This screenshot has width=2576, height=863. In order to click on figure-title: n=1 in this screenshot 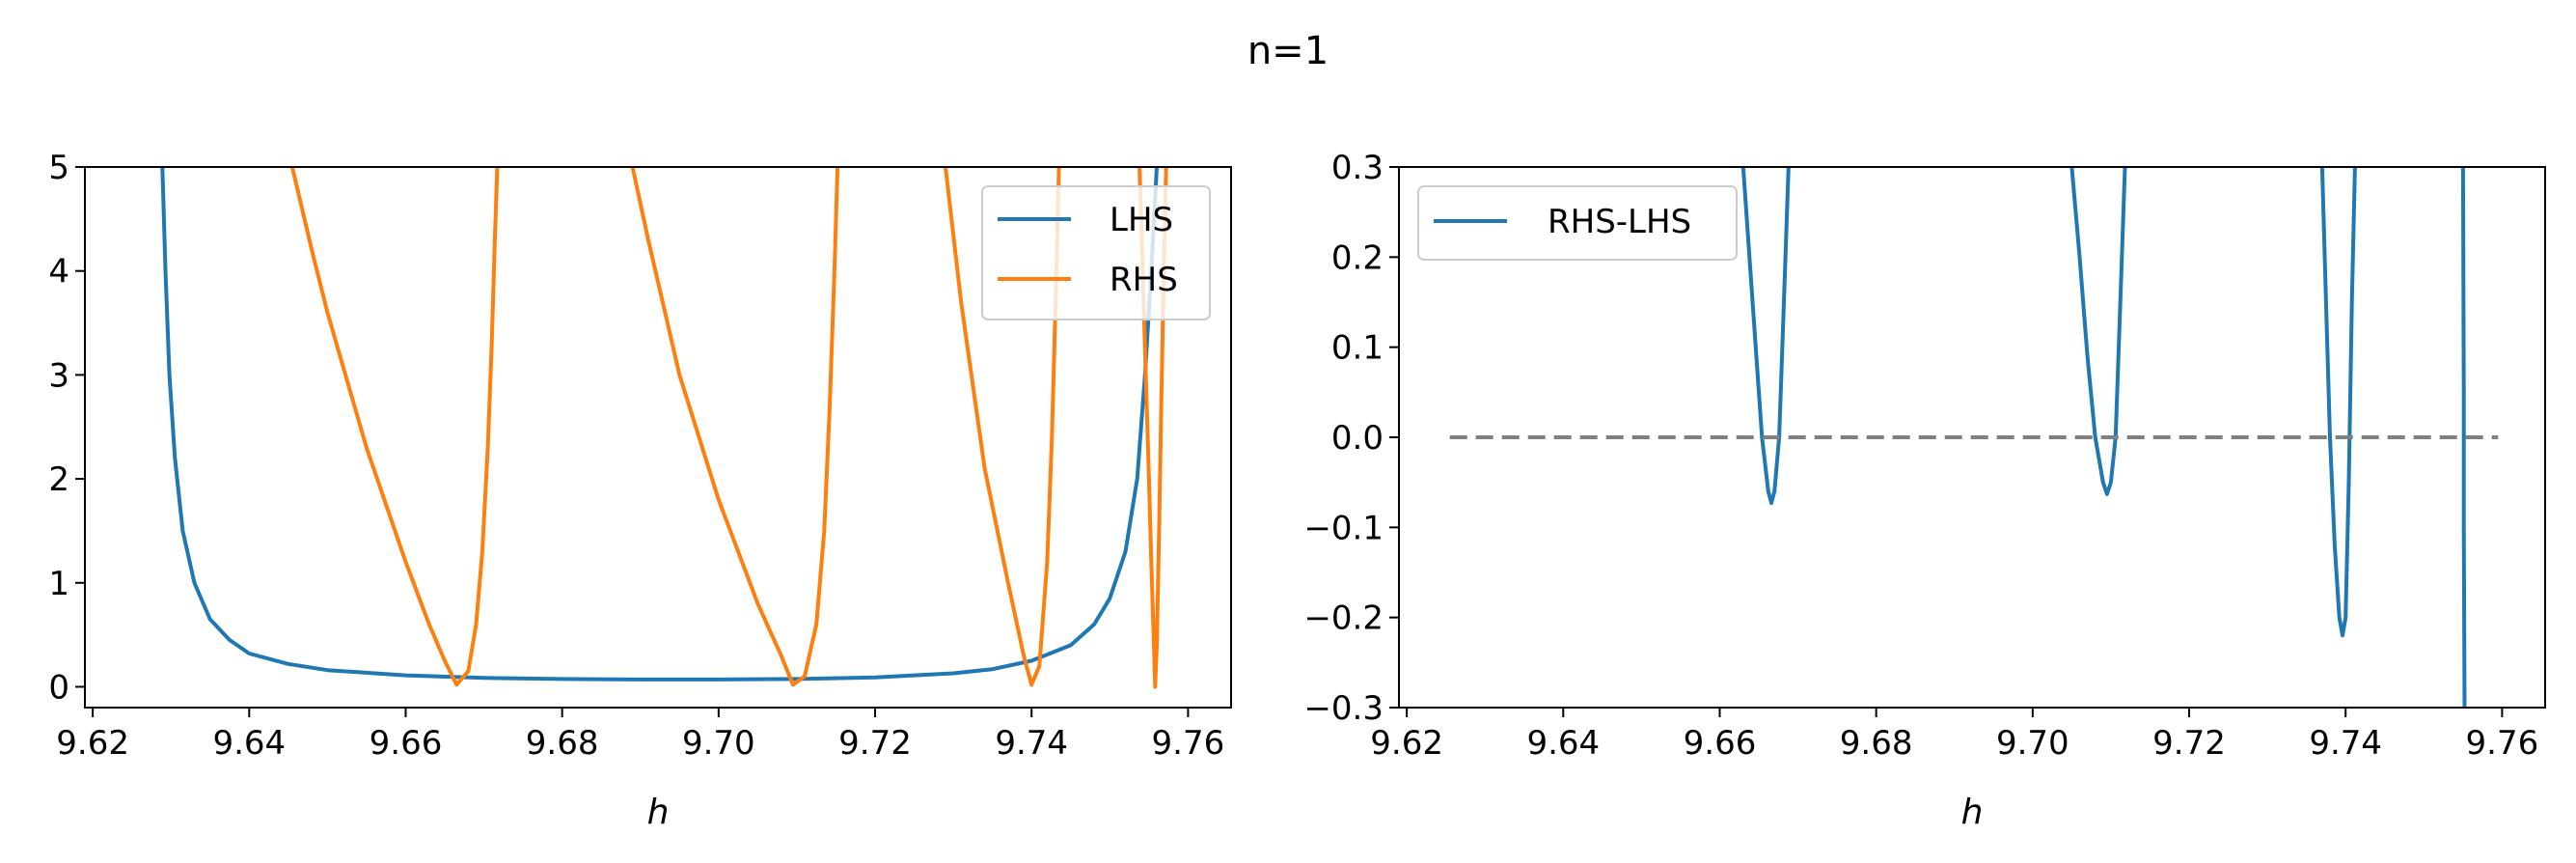, I will do `click(1288, 51)`.